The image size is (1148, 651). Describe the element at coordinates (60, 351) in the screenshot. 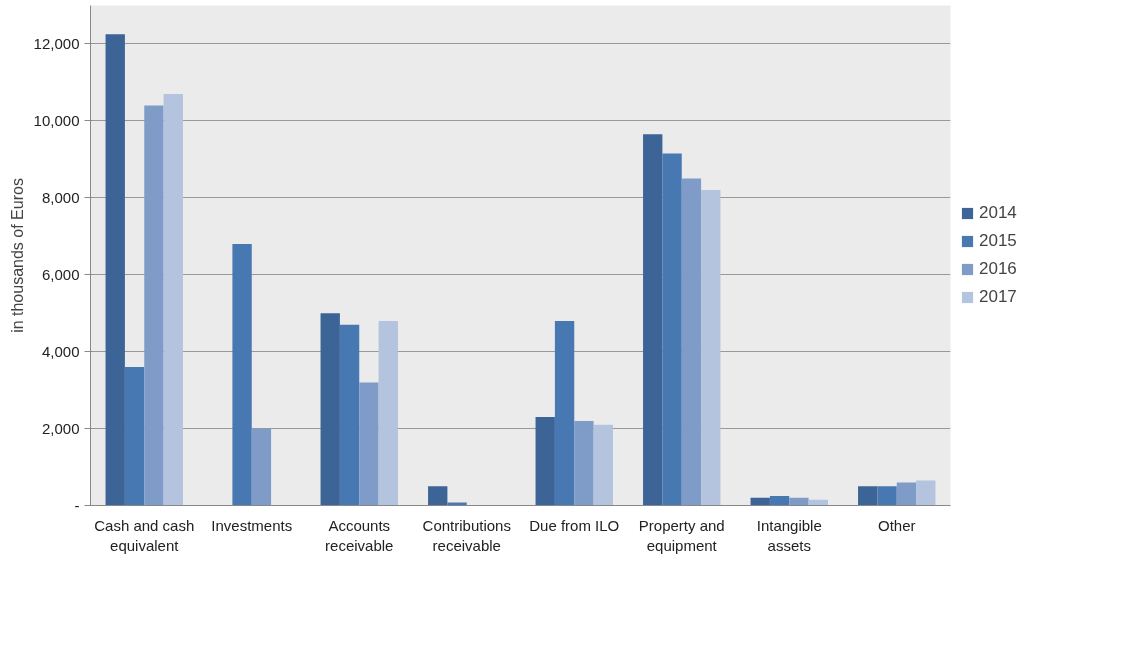

I see `y-tick-label: 4,000` at that location.